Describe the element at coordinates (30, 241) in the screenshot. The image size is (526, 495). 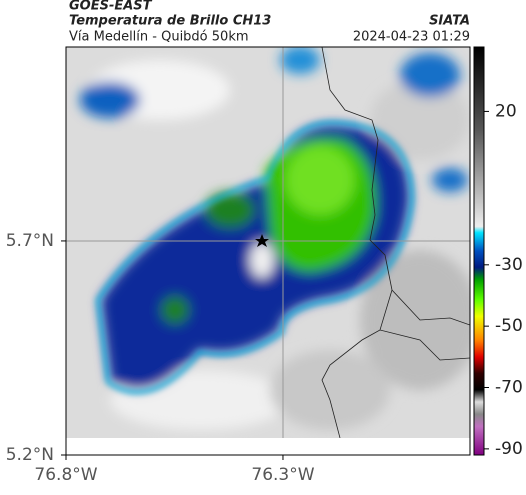
I see `y-tick-label: 5.7°N` at that location.